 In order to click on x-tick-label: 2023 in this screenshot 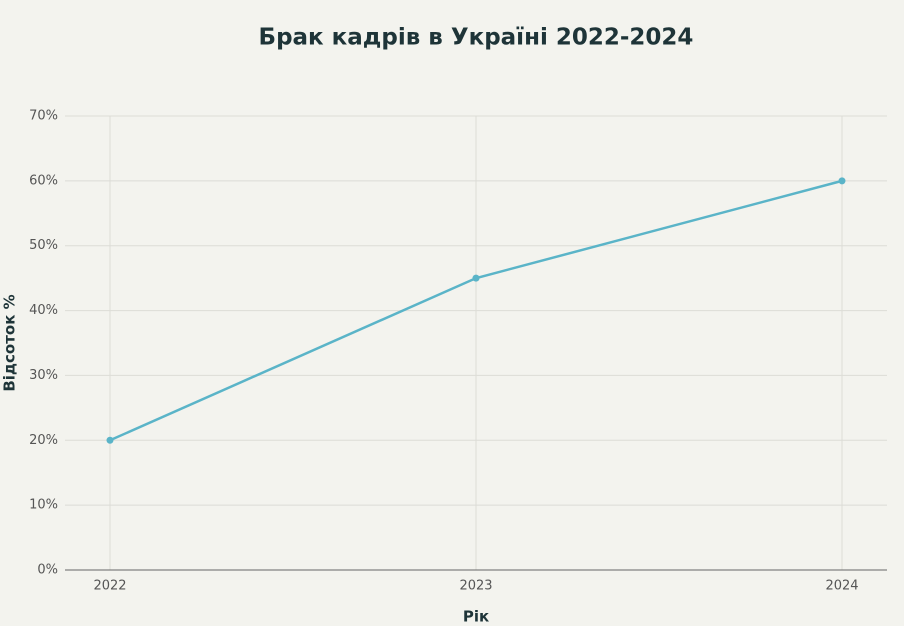, I will do `click(475, 586)`.